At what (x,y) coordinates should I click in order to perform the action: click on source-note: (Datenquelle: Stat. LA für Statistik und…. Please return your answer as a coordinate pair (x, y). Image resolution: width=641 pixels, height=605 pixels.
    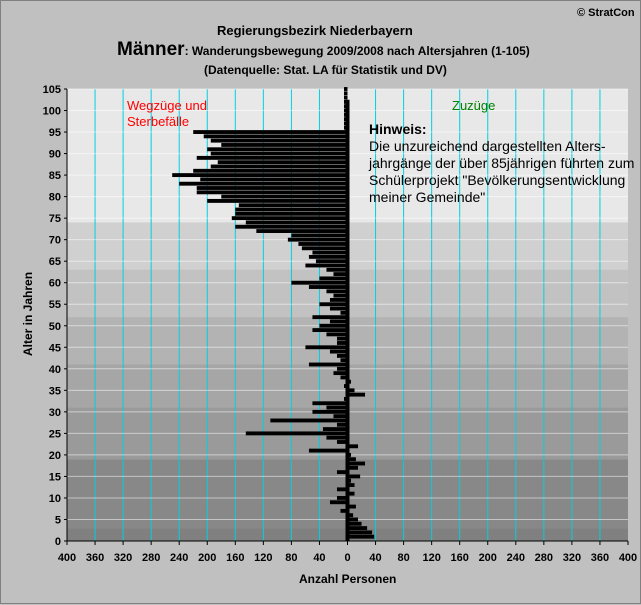
    Looking at the image, I should click on (325, 70).